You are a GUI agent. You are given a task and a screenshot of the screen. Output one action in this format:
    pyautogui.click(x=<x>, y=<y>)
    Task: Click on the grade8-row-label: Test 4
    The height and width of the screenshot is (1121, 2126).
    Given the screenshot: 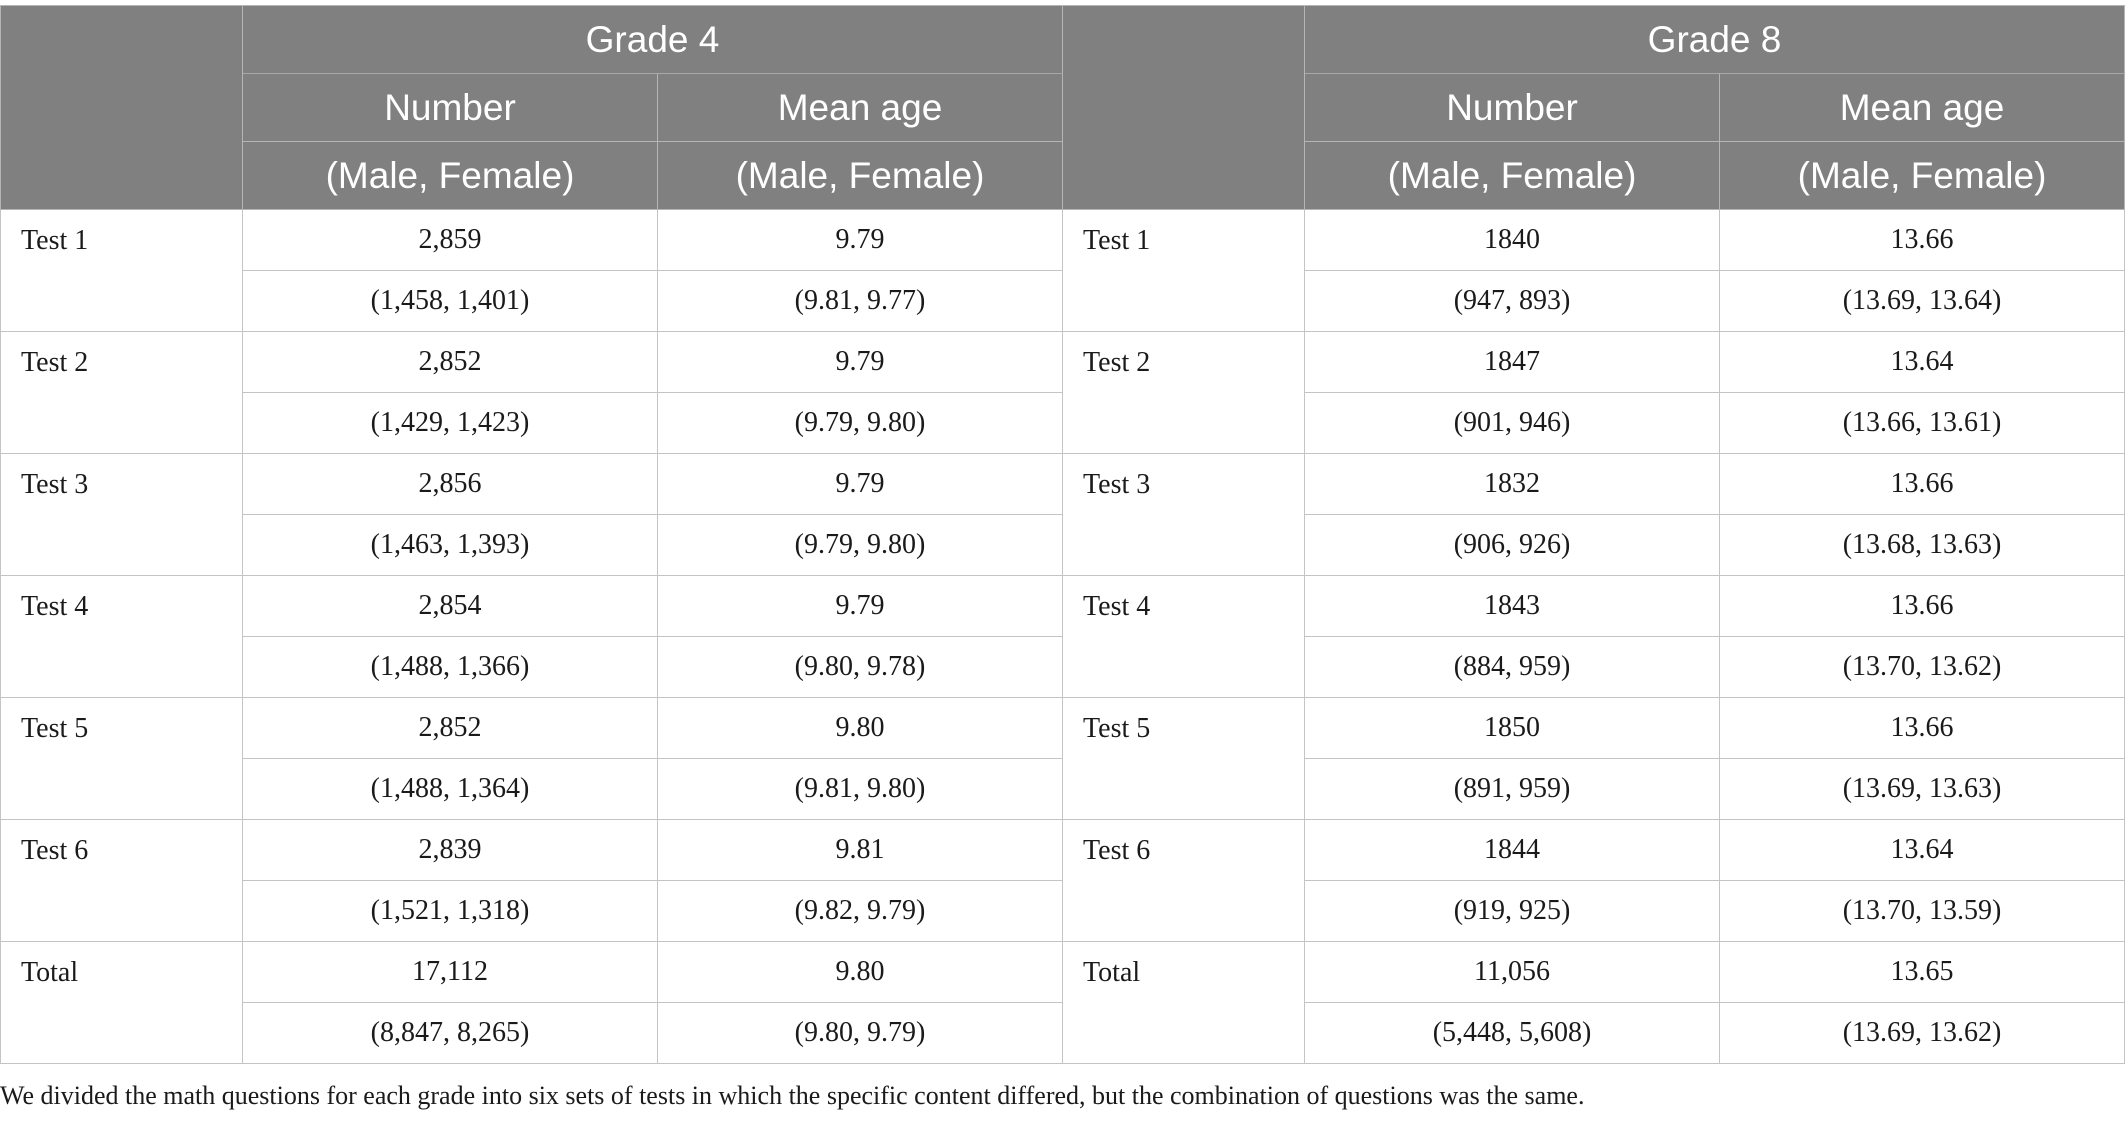 What is the action you would take?
    pyautogui.click(x=1184, y=636)
    